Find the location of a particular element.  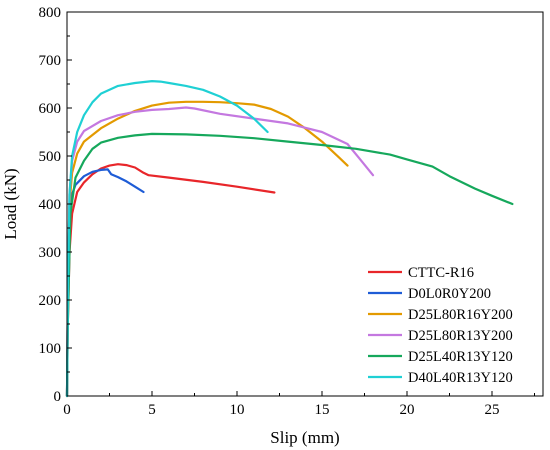

x-tick-label: 15 is located at coordinates (322, 410).